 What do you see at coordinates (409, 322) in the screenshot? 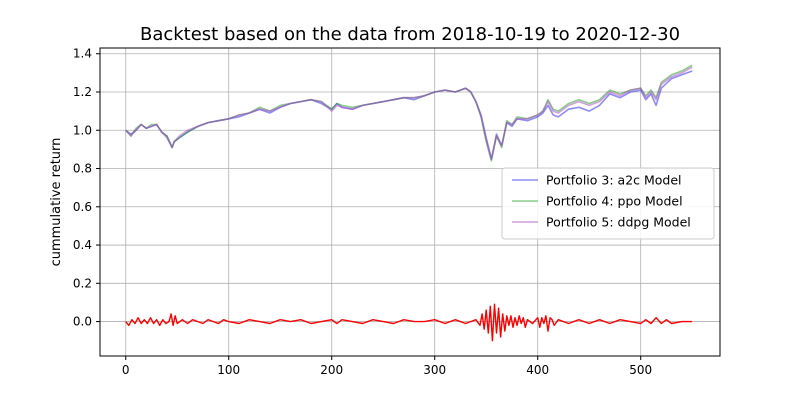
I see `difference-series-line` at bounding box center [409, 322].